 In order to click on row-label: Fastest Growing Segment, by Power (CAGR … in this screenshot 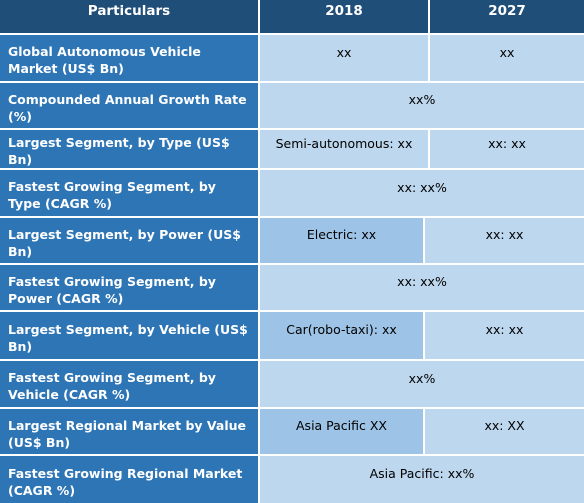, I will do `click(129, 287)`.